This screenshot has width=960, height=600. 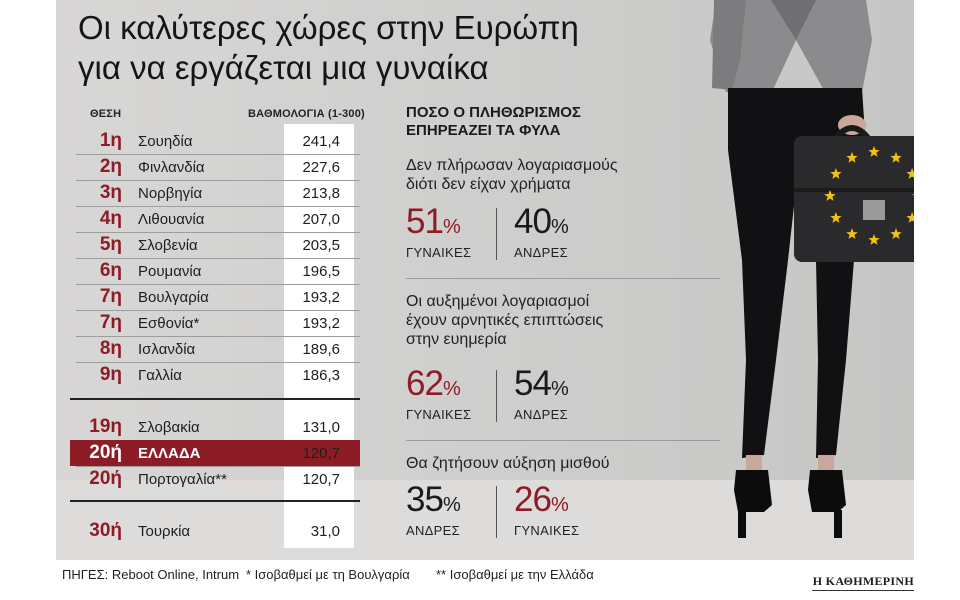 I want to click on table-row: 30ή Τουρκία 31,0, so click(x=211, y=531).